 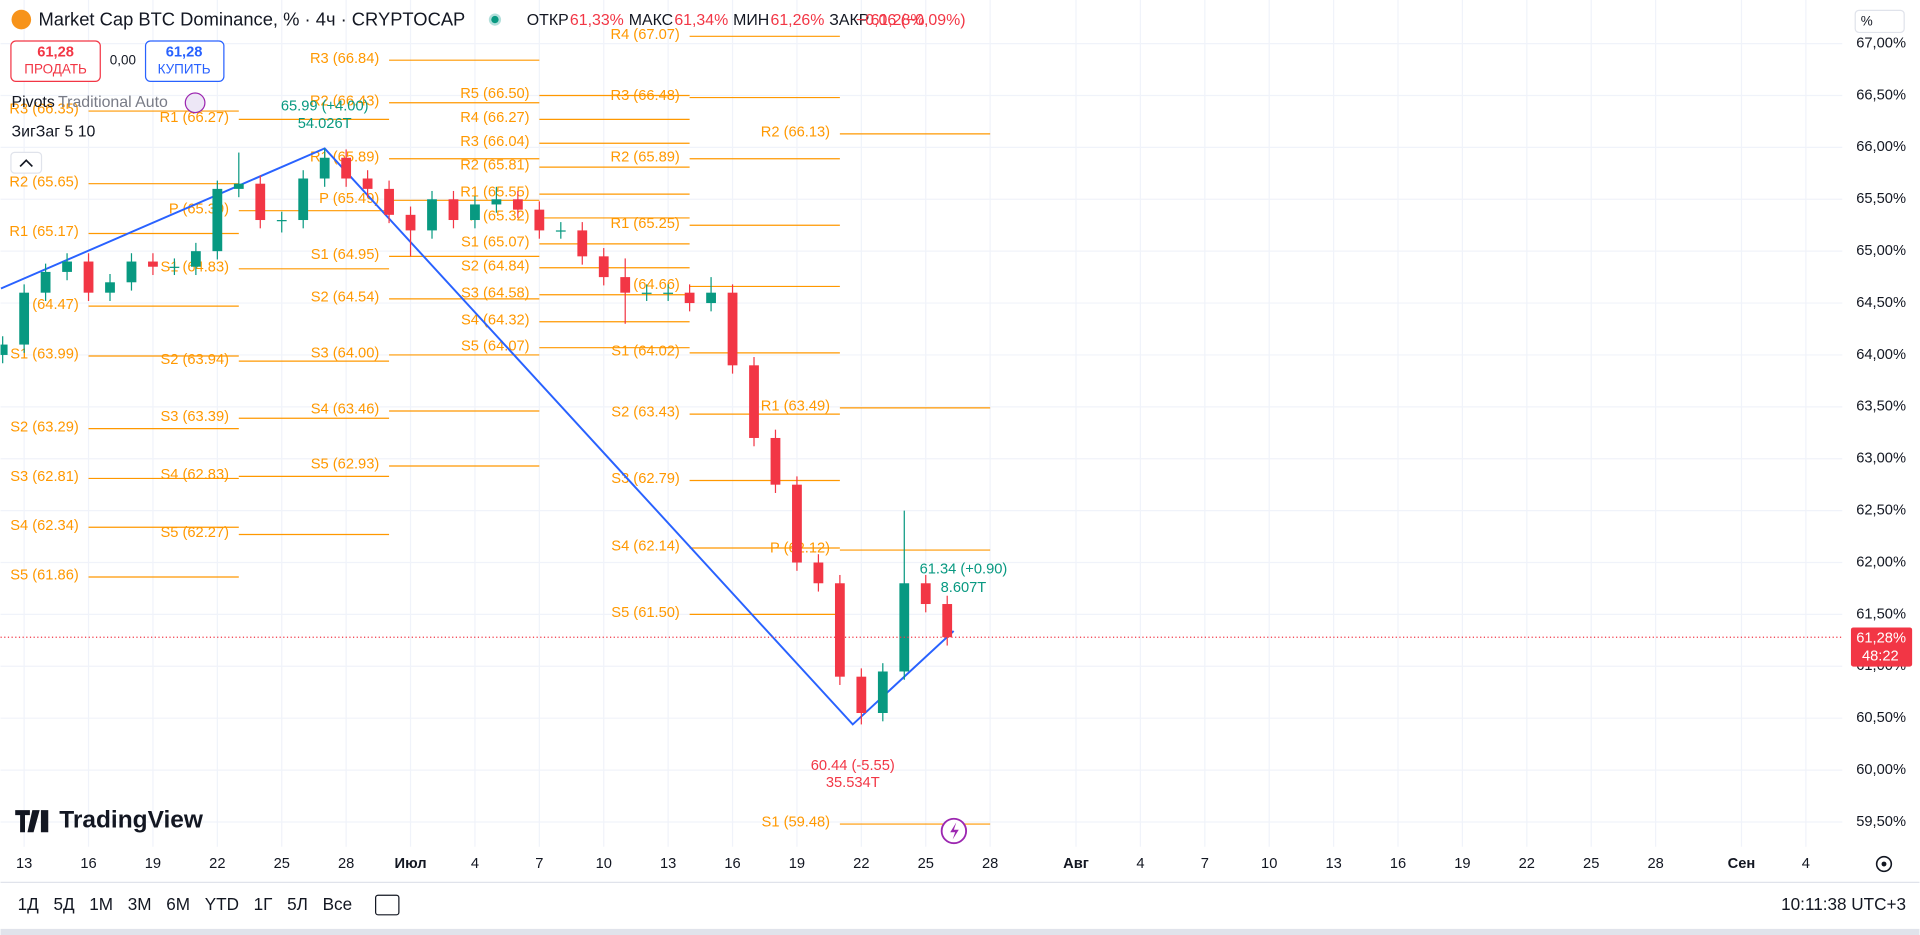 I want to click on zigzag-label: 61.34 (+0.90), so click(x=964, y=570).